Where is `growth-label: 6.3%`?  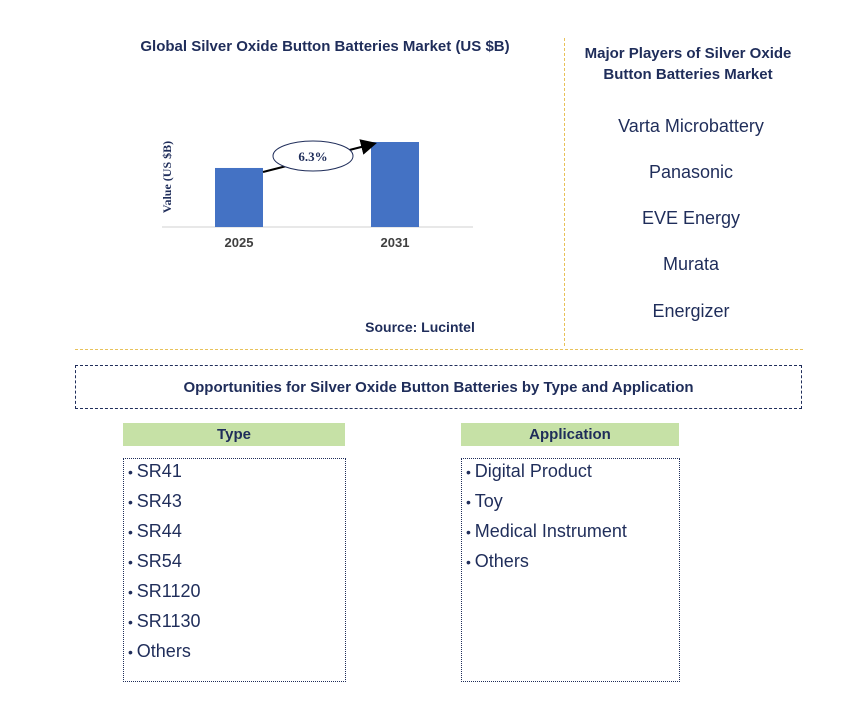
growth-label: 6.3% is located at coordinates (312, 156).